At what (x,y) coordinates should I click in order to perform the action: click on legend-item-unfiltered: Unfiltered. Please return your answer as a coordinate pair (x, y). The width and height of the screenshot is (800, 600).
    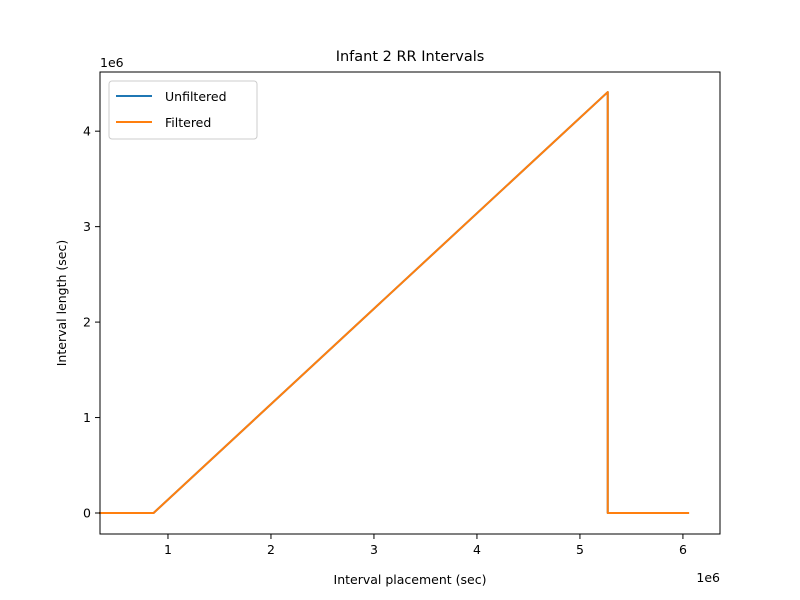
    Looking at the image, I should click on (171, 96).